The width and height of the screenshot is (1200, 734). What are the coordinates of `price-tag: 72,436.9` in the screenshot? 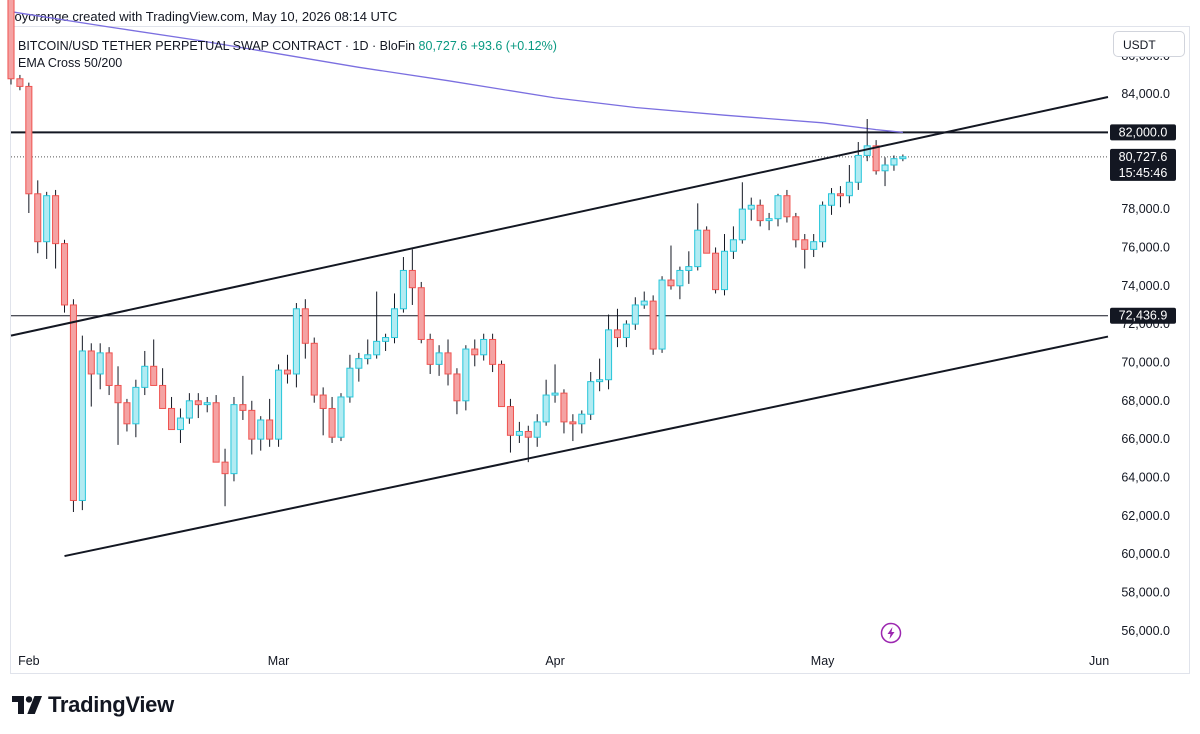 It's located at (1143, 315).